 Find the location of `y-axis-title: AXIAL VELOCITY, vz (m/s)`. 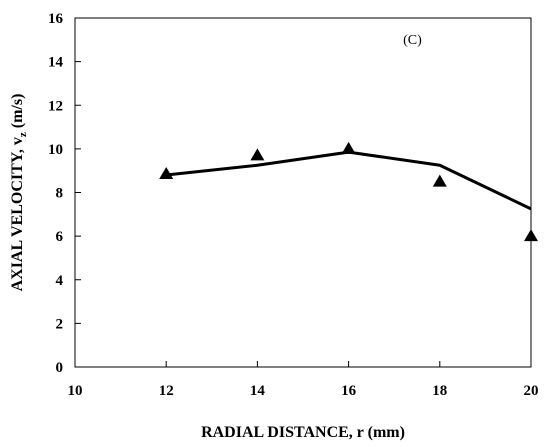

y-axis-title: AXIAL VELOCITY, vz (m/s) is located at coordinates (19, 193).